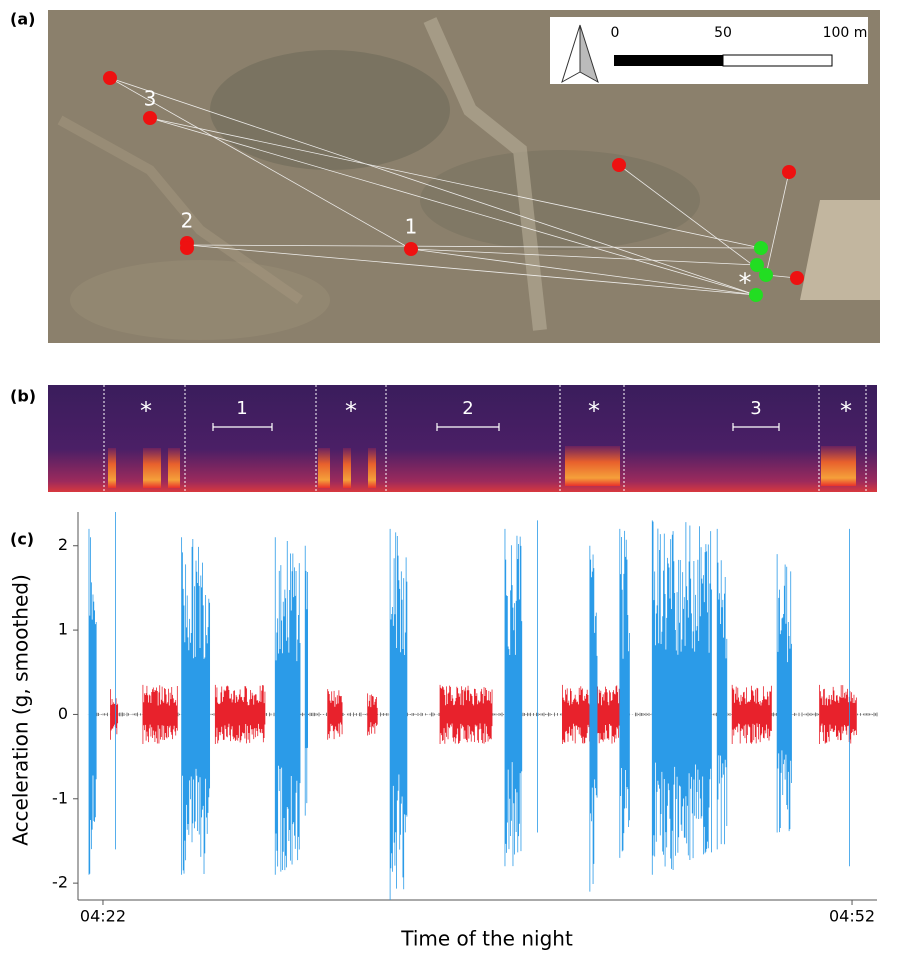  What do you see at coordinates (63, 544) in the screenshot?
I see `y-tick-label: 2` at bounding box center [63, 544].